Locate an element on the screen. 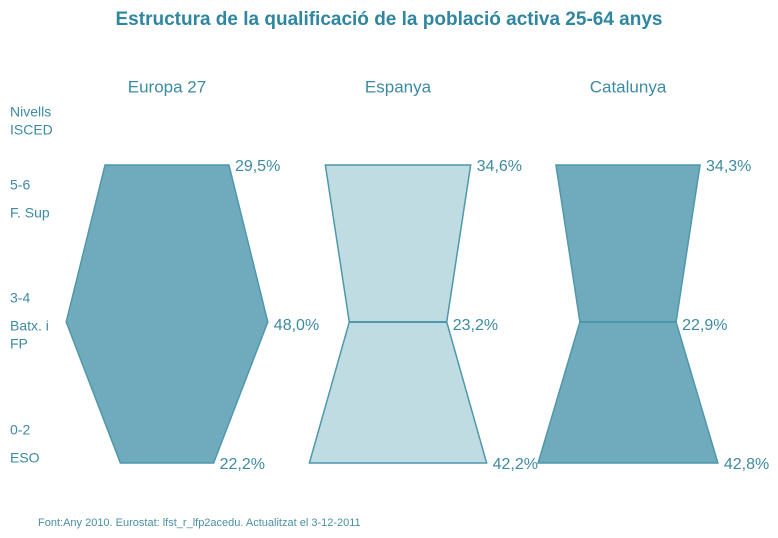  series-name: Europa 27 is located at coordinates (167, 86).